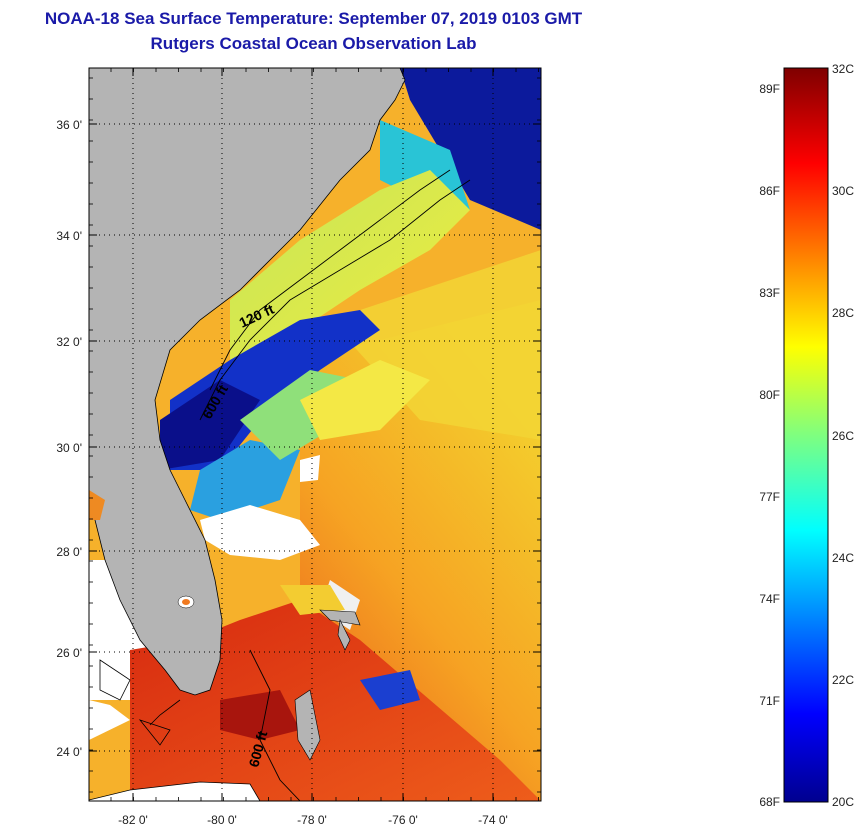  What do you see at coordinates (69, 342) in the screenshot?
I see `lat-label-32: 32 0'` at bounding box center [69, 342].